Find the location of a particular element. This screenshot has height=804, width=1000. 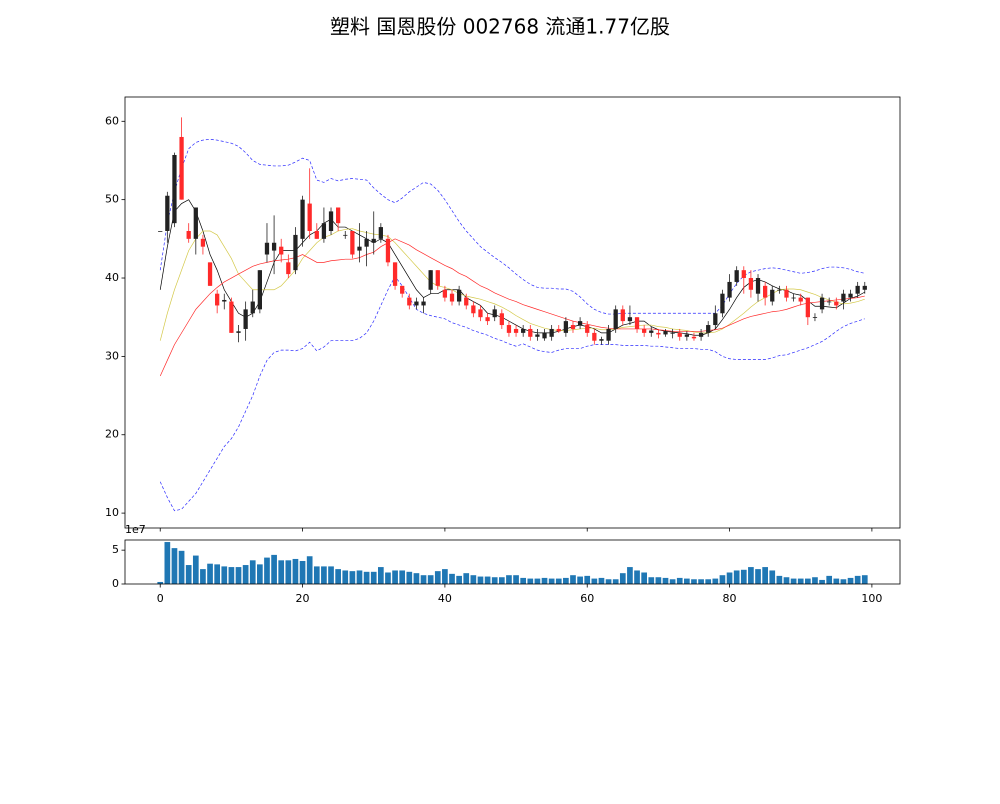

chart-title: 塑料 国恩股份 002768 流通1.77亿股 is located at coordinates (500, 27).